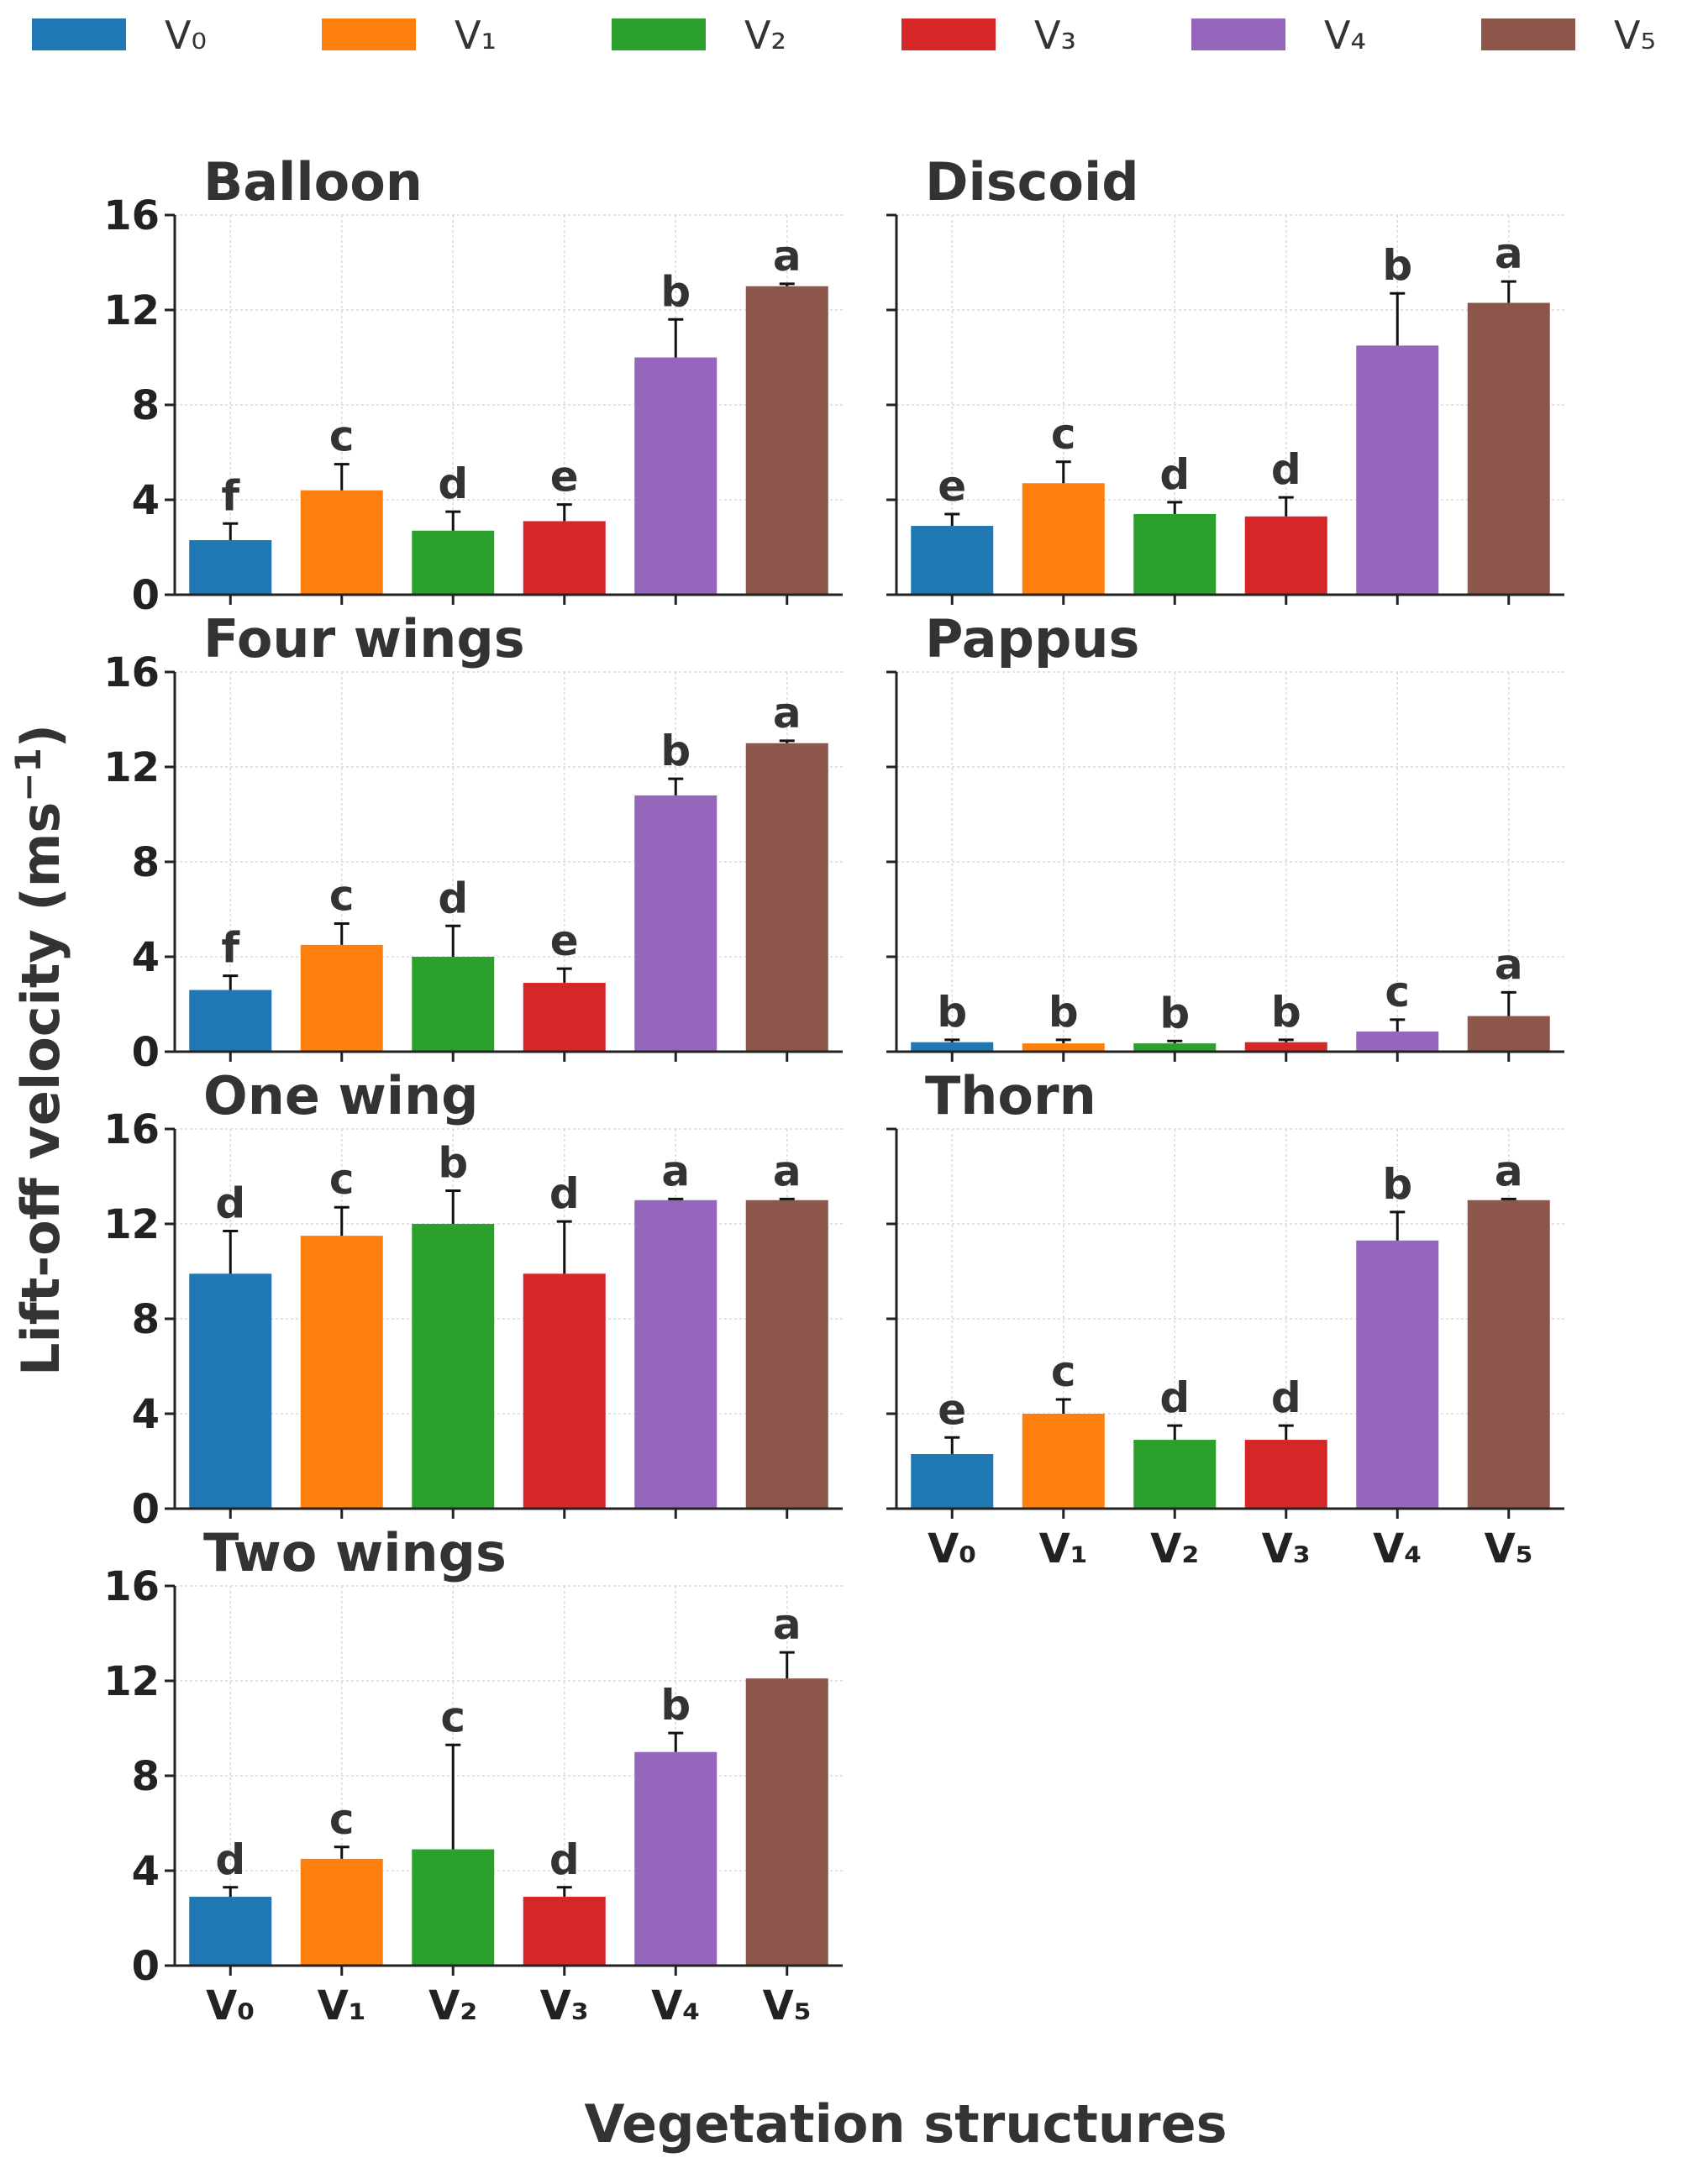  Describe the element at coordinates (1055, 35) in the screenshot. I see `legend-label-3: V₃` at that location.